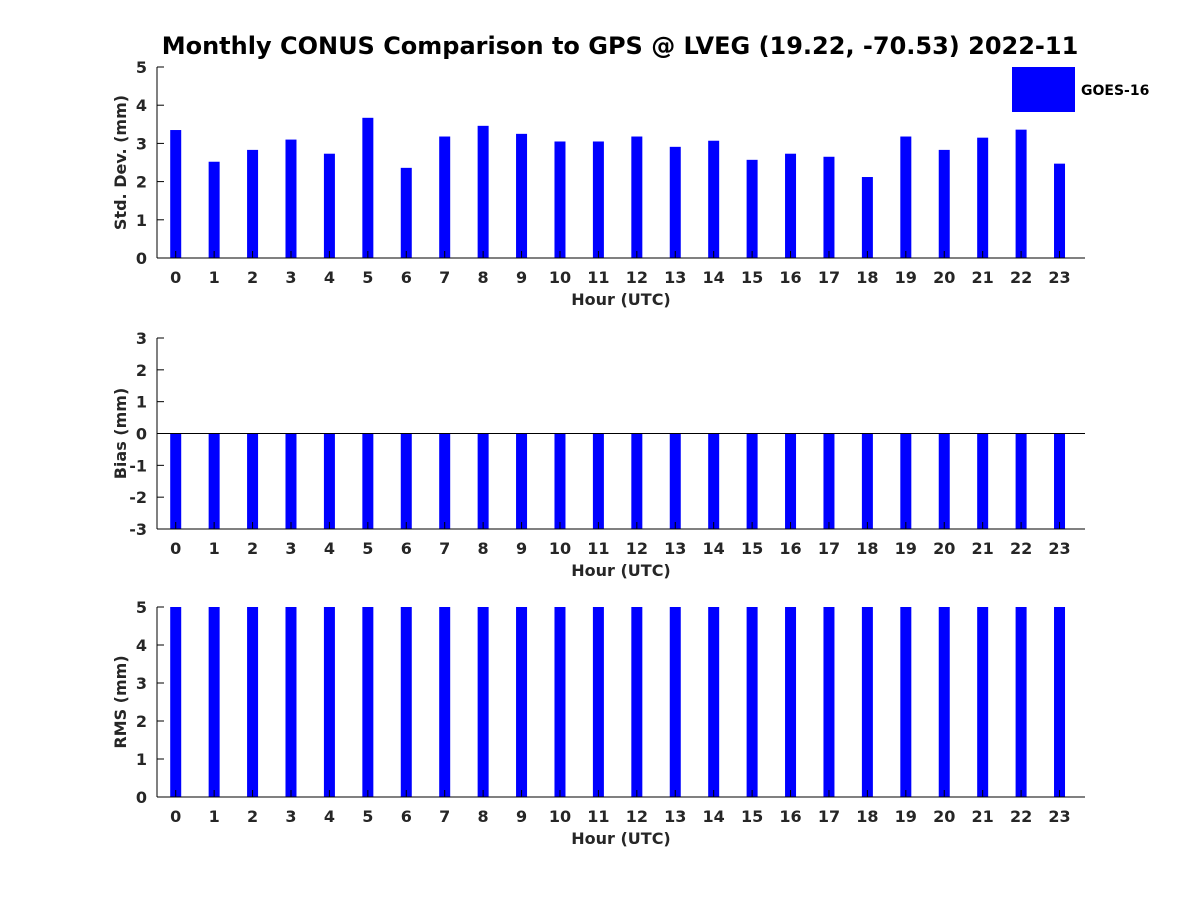  What do you see at coordinates (120, 162) in the screenshot?
I see `y-axis-label: Std. Dev. (mm)` at bounding box center [120, 162].